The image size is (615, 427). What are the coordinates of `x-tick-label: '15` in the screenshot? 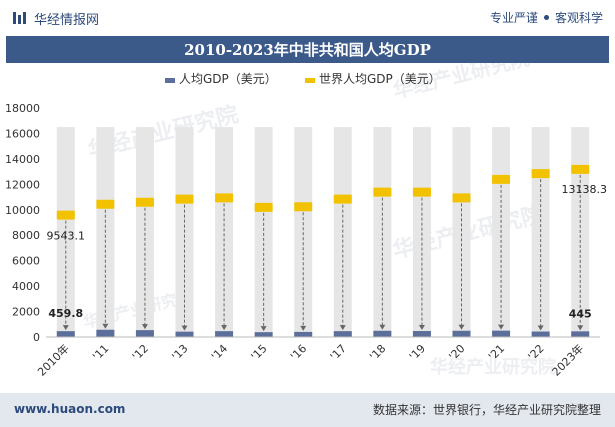 It's located at (259, 352).